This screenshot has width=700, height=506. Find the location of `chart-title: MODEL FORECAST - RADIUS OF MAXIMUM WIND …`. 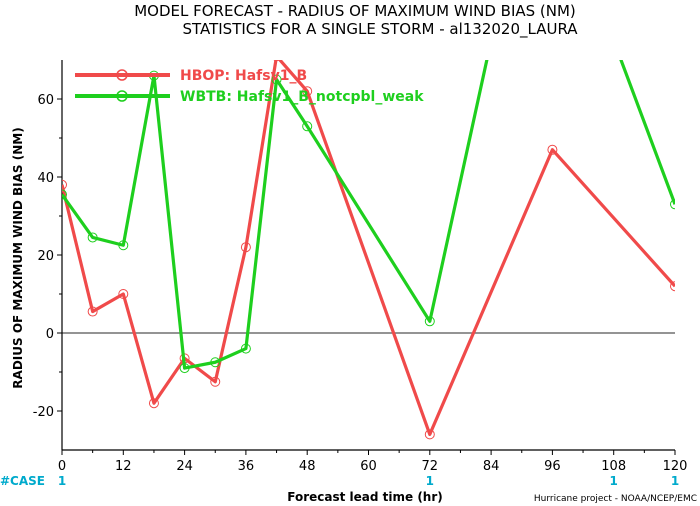

chart-title: MODEL FORECAST - RADIUS OF MAXIMUM WIND … is located at coordinates (355, 11).